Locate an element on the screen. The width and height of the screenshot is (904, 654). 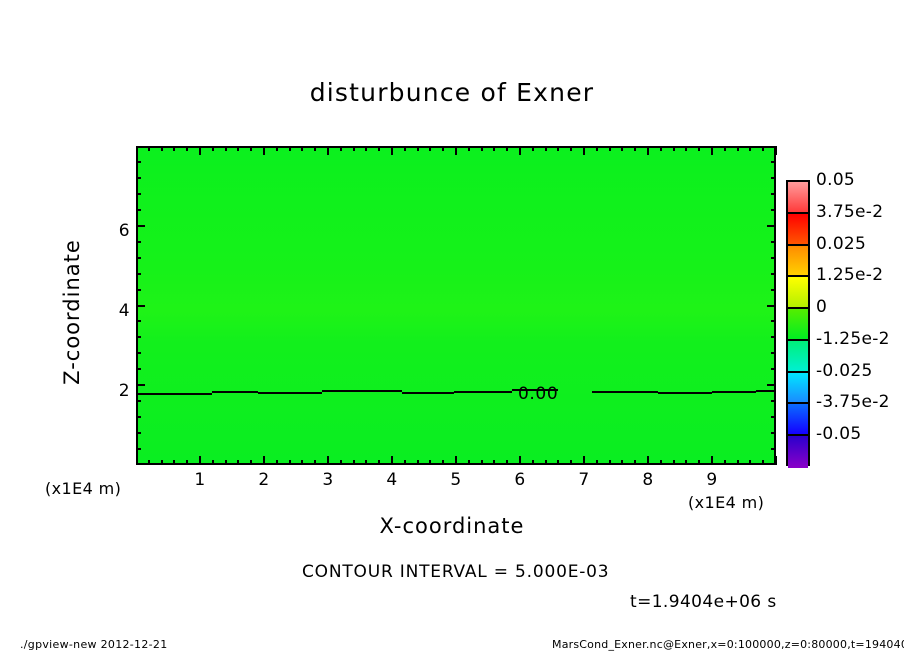
x-tick-label: 1 is located at coordinates (200, 480).